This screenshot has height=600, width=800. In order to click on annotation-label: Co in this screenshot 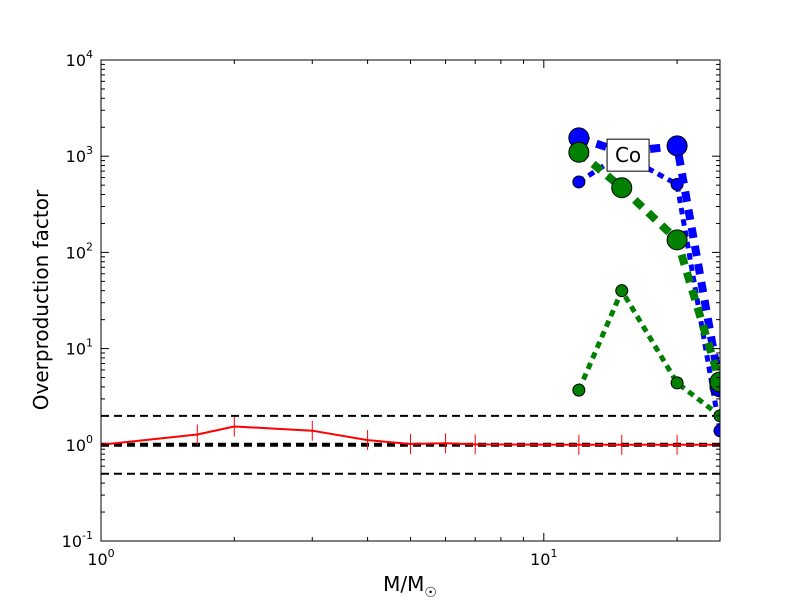, I will do `click(628, 155)`.